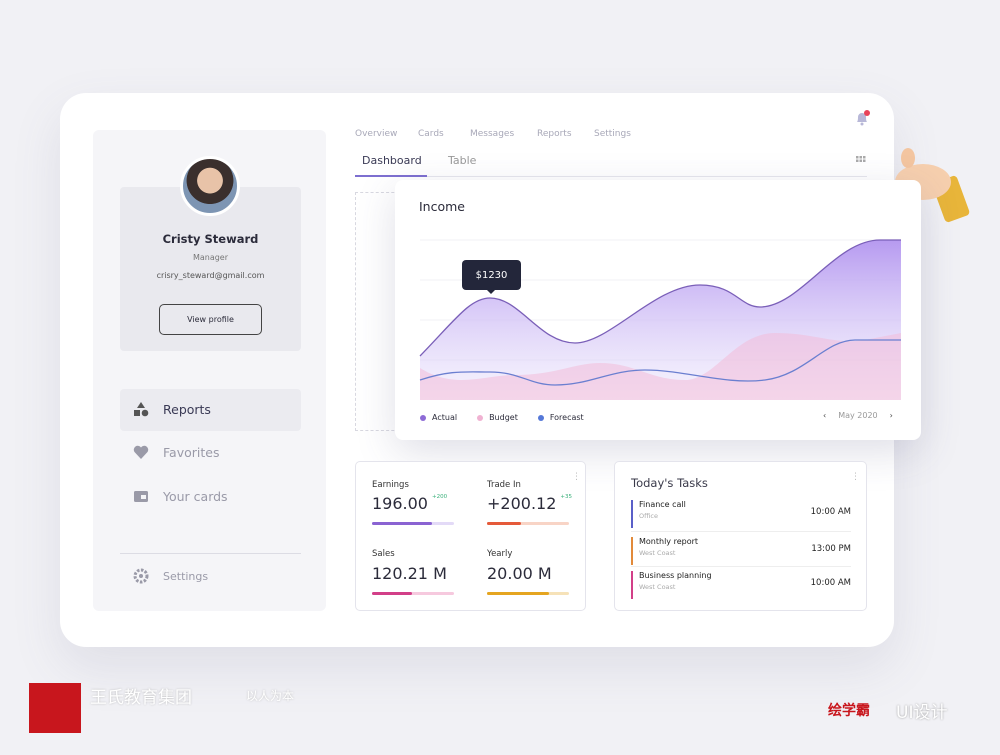  Describe the element at coordinates (741, 585) in the screenshot. I see `task: Business planning West Coast 10:00 AM` at that location.